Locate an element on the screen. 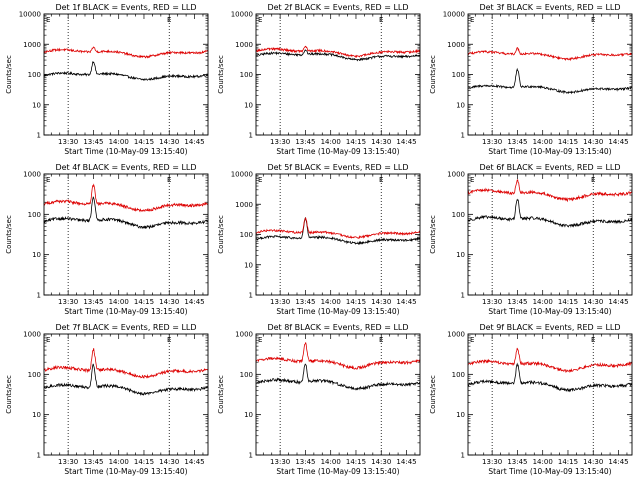  y-tick-label: 10000 is located at coordinates (242, 15).